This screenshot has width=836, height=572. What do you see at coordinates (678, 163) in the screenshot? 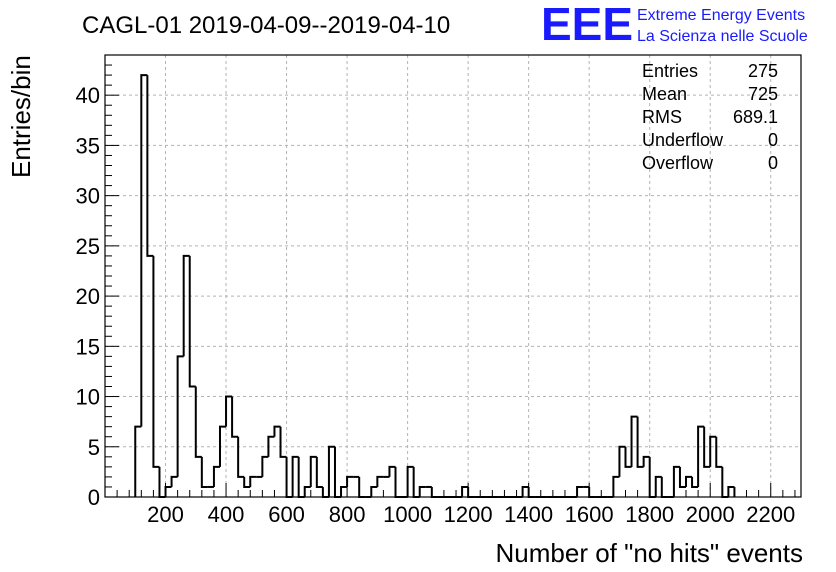
I see `stats-label: Overflow` at bounding box center [678, 163].